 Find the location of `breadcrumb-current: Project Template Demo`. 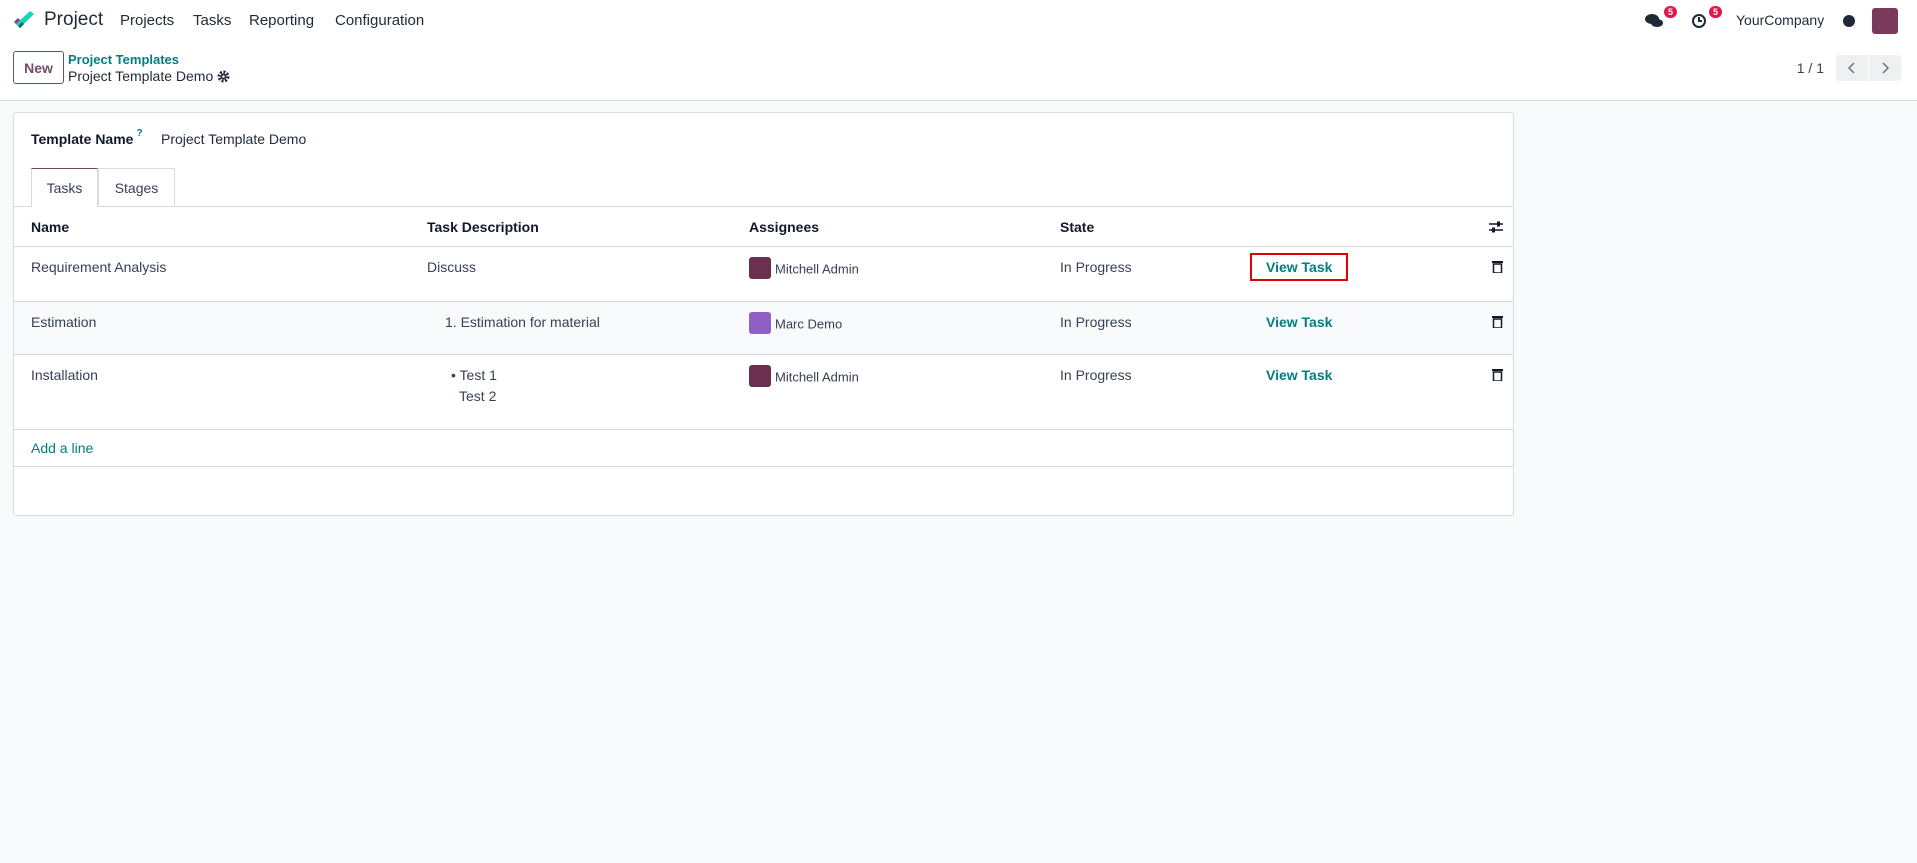

breadcrumb-current: Project Template Demo is located at coordinates (141, 76).